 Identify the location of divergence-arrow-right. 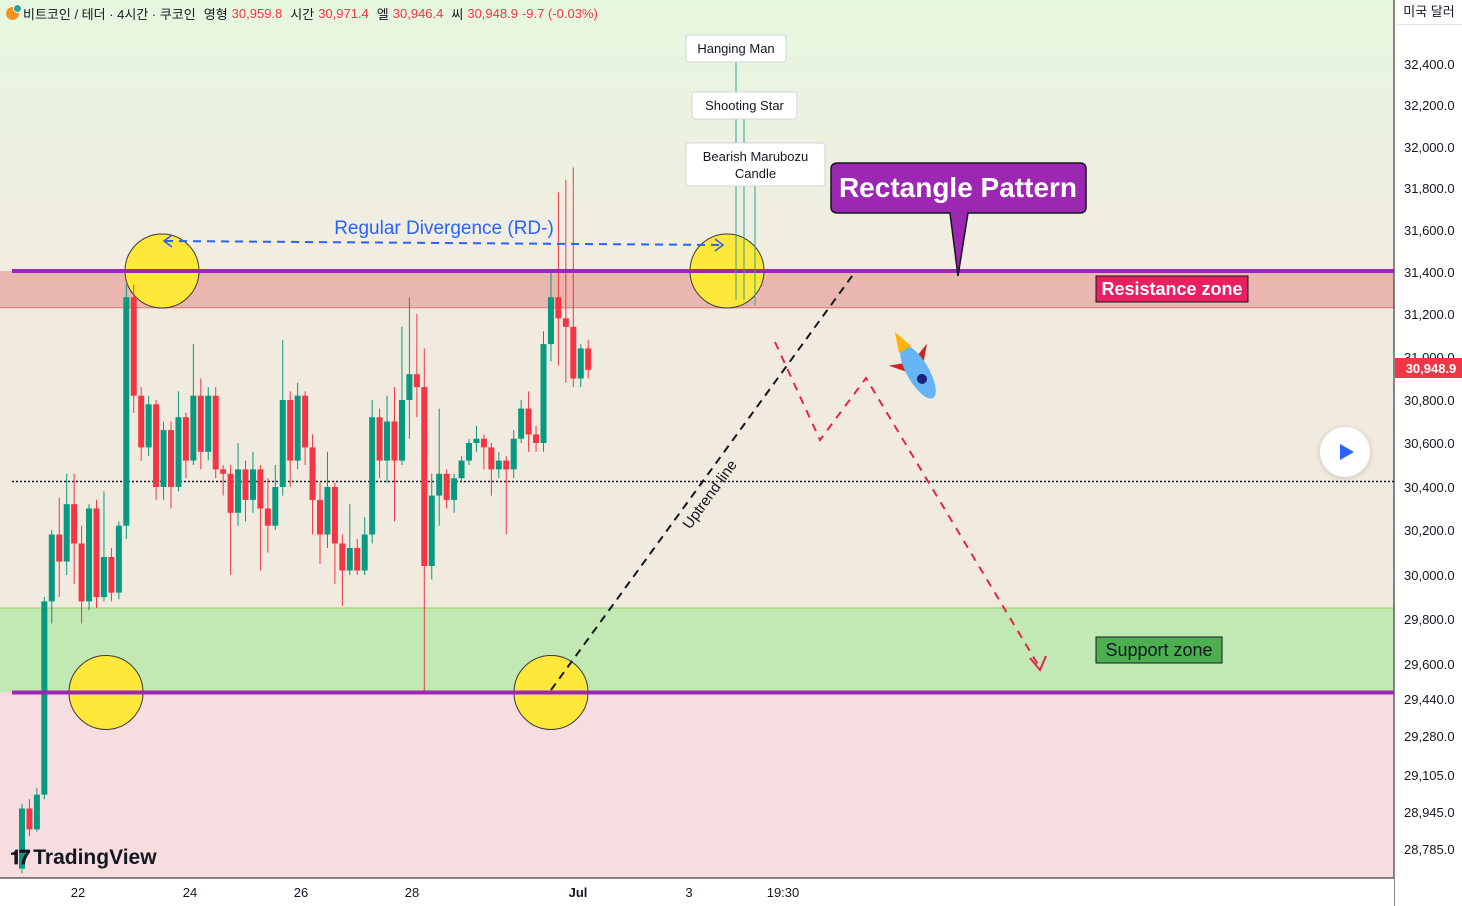
(719, 245).